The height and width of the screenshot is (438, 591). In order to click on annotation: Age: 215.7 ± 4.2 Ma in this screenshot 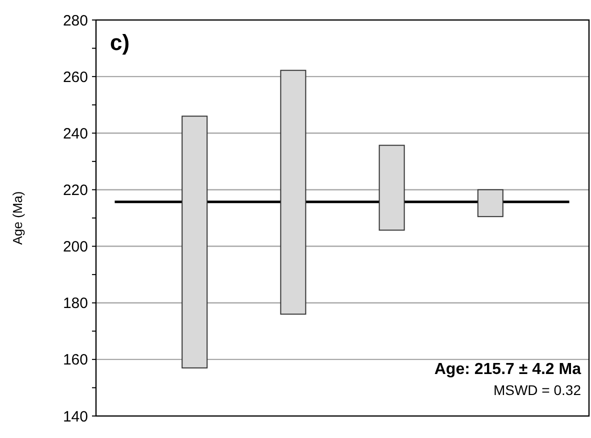, I will do `click(508, 369)`.